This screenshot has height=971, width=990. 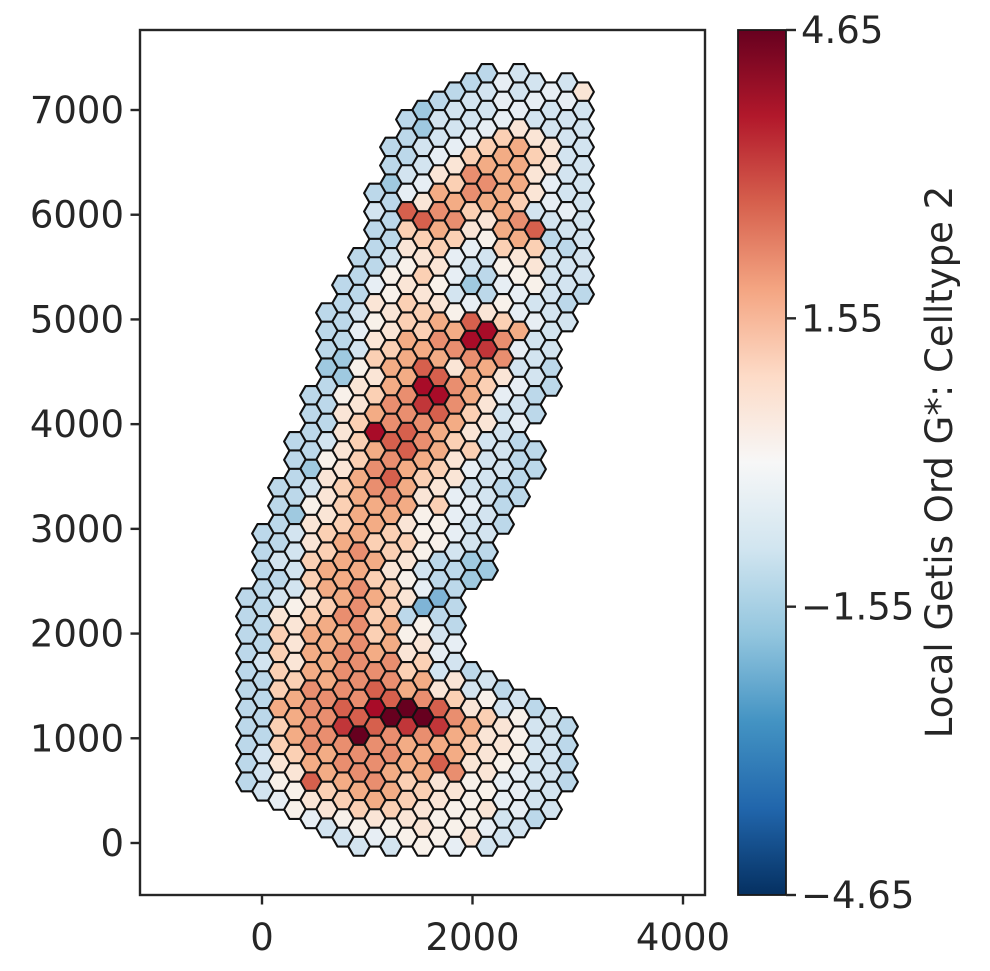 I want to click on y-tick-label: 0, so click(x=112, y=843).